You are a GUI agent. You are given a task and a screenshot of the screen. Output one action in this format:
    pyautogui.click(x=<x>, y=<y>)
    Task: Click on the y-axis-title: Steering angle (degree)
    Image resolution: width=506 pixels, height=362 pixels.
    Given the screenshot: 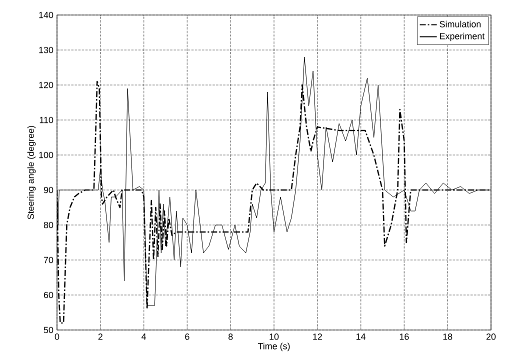 What is the action you would take?
    pyautogui.click(x=31, y=173)
    